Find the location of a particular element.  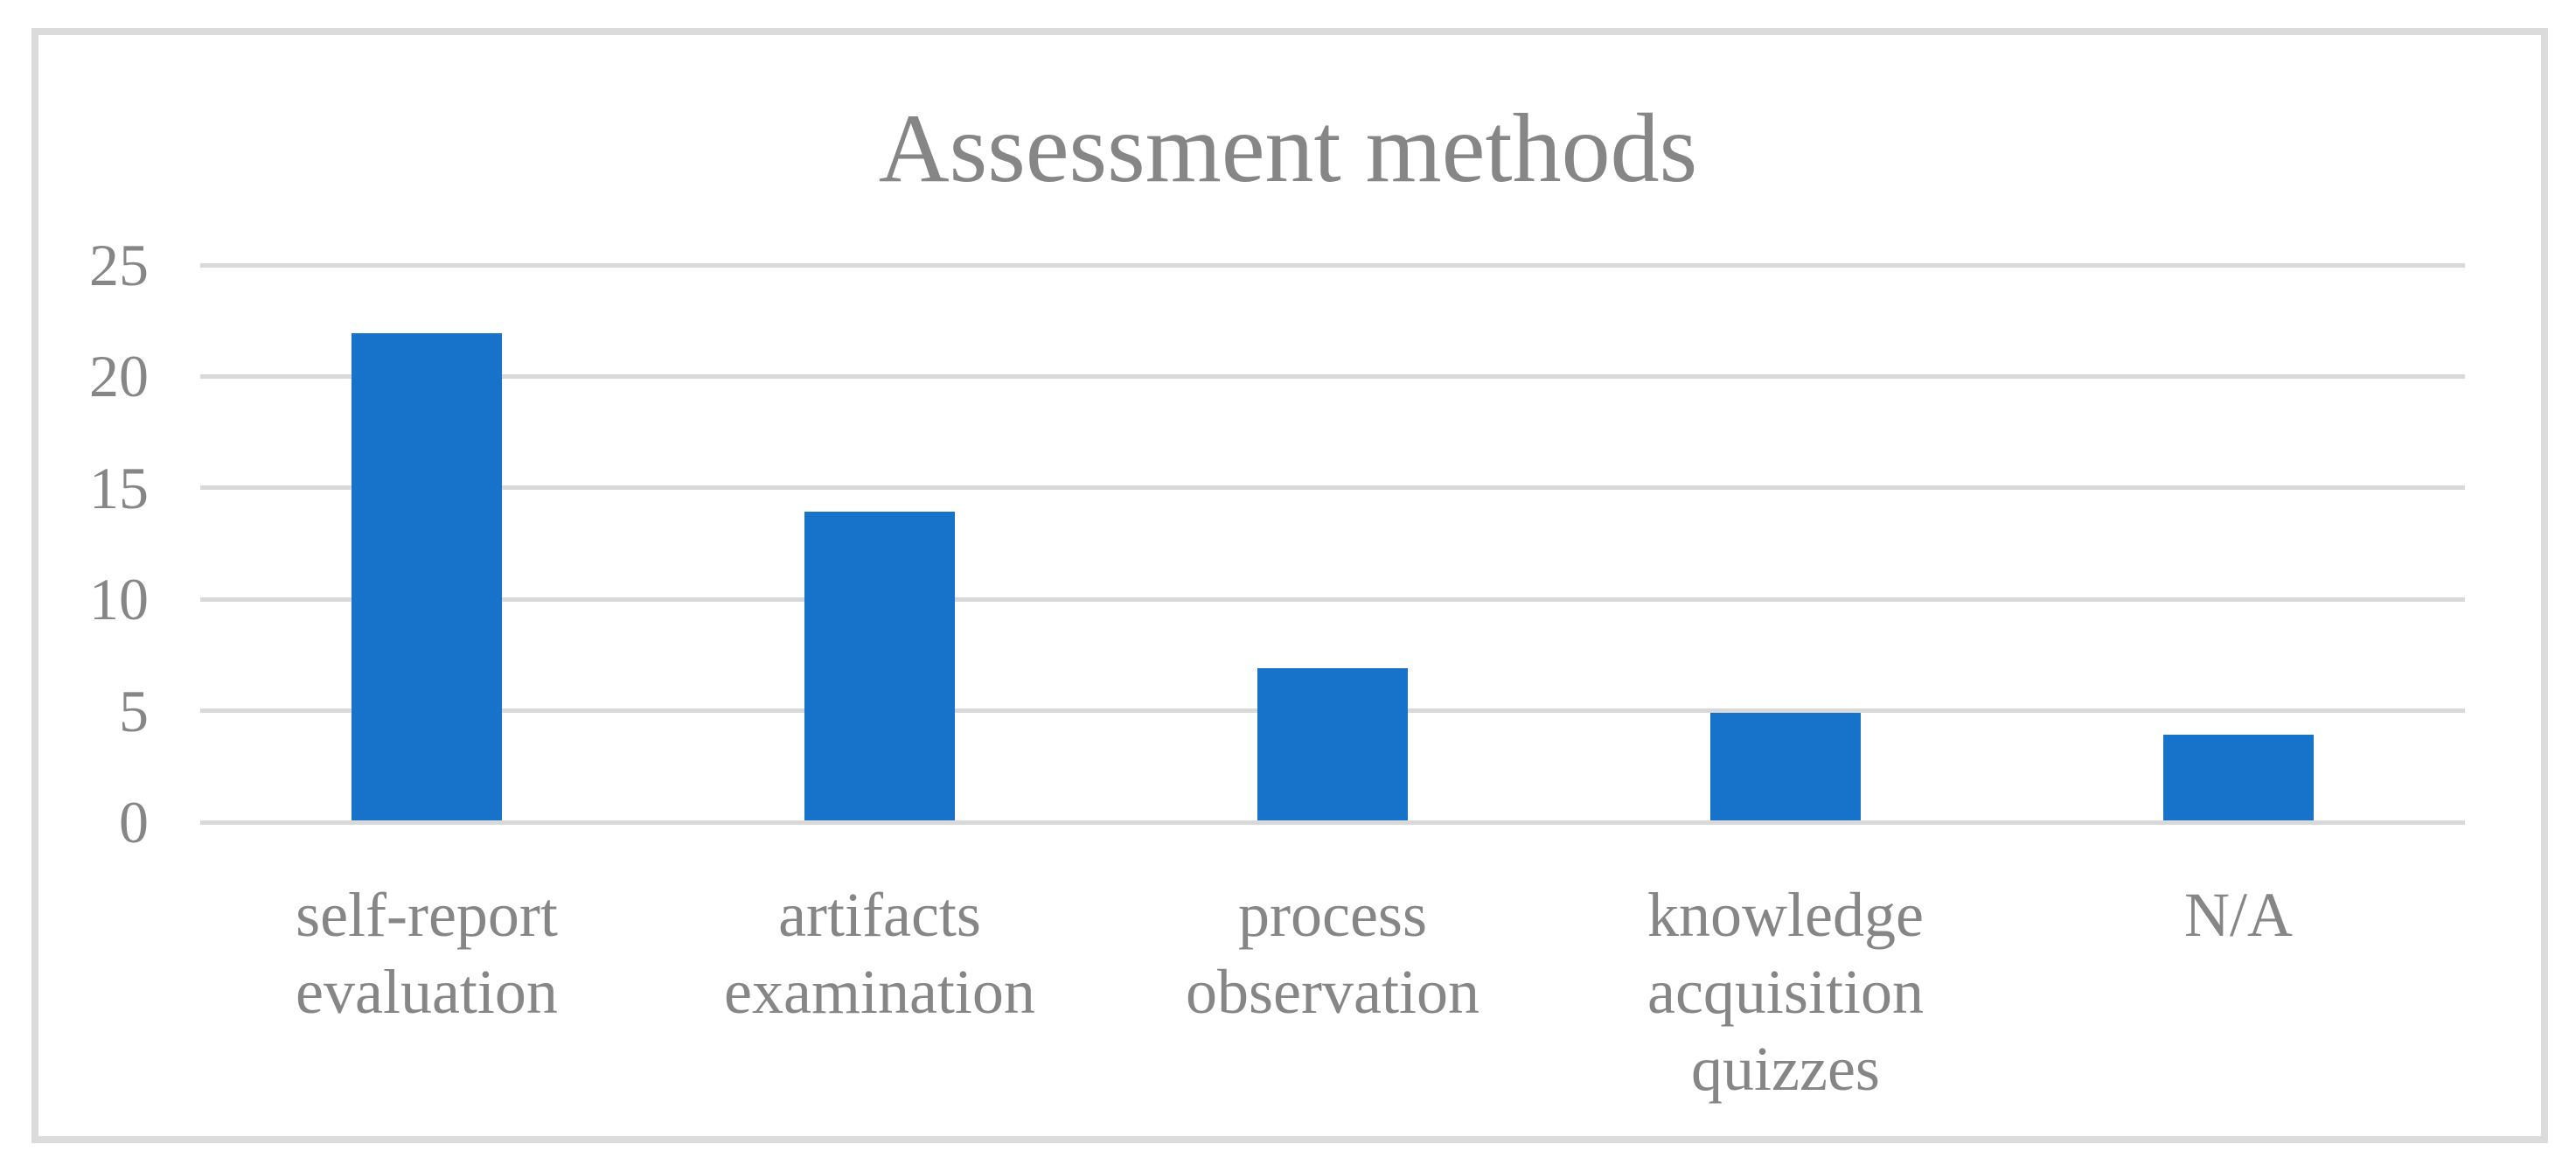

chart-title: Assessment methods is located at coordinates (1288, 148).